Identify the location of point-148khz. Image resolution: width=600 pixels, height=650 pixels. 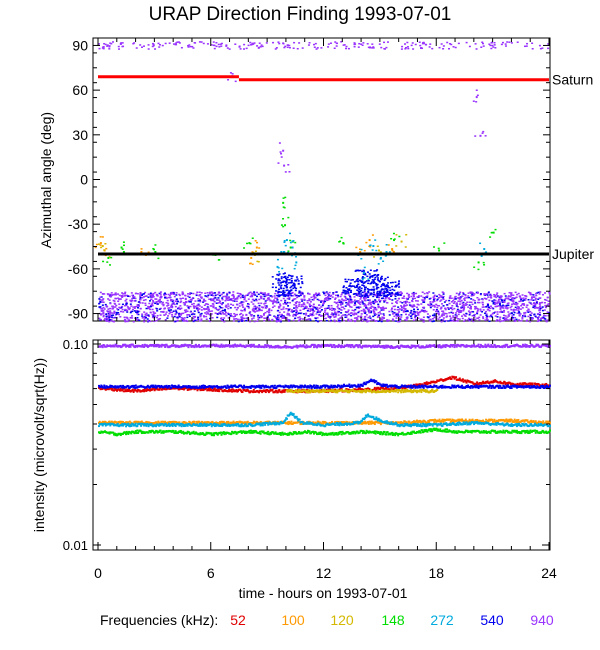
(394, 239).